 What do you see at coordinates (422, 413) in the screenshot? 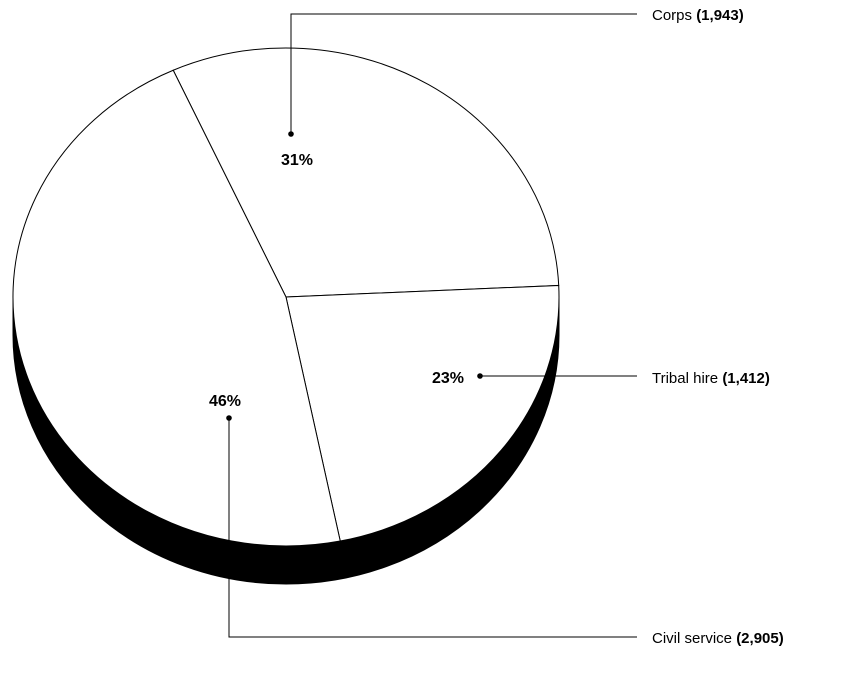
I see `pie-slice-tribal-hire` at bounding box center [422, 413].